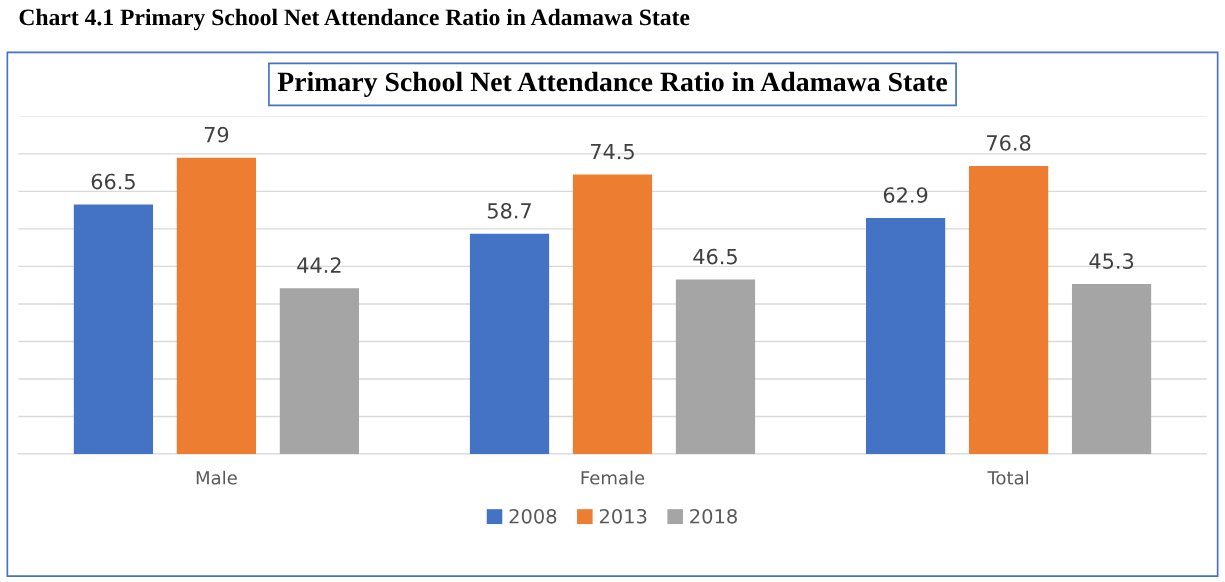 Image resolution: width=1225 pixels, height=582 pixels. I want to click on data-label: 58.7, so click(509, 210).